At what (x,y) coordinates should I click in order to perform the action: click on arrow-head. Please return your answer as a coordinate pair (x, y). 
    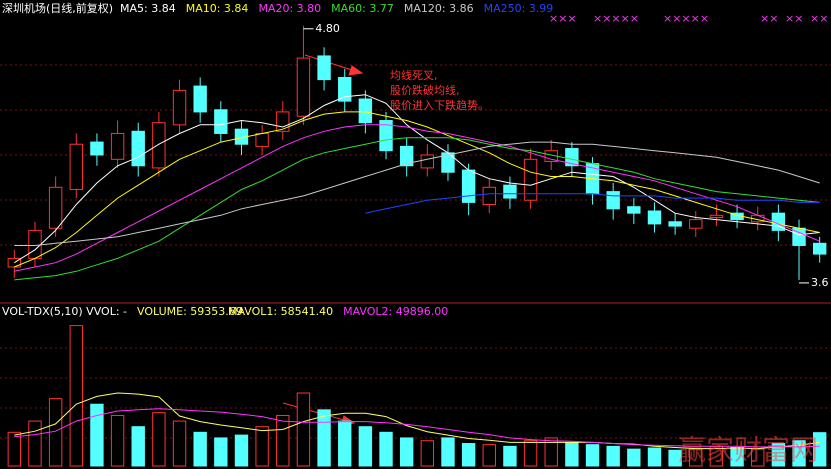
    Looking at the image, I should click on (356, 70).